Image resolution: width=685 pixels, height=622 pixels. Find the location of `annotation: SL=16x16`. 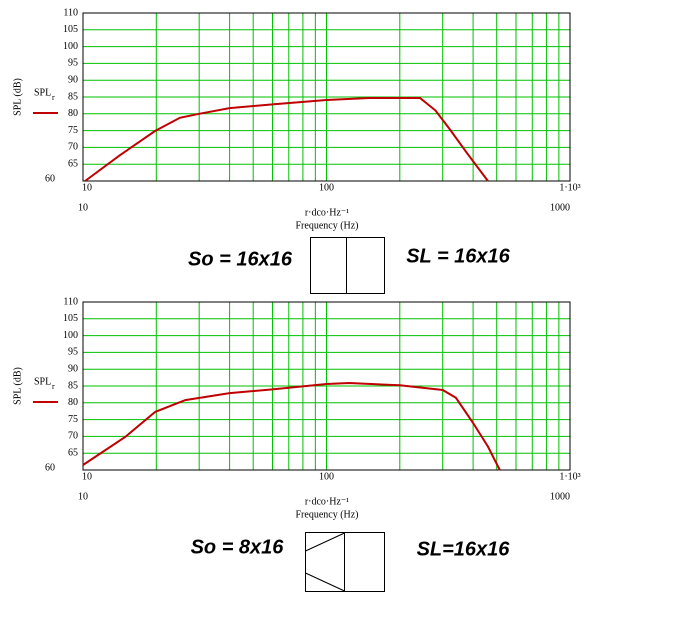

annotation: SL=16x16 is located at coordinates (464, 549).